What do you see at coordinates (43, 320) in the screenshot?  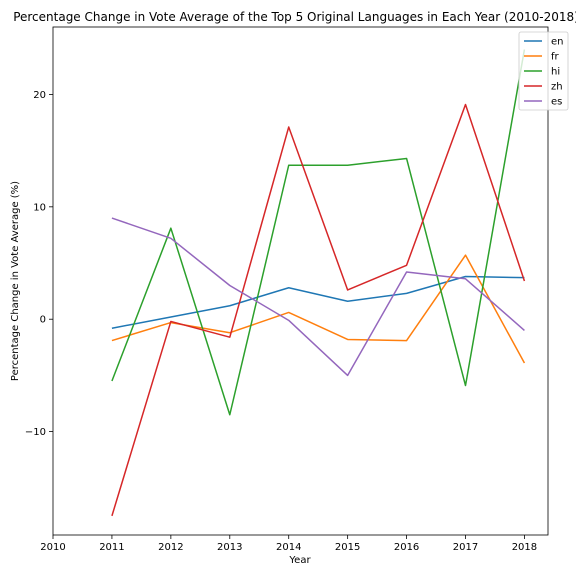 I see `y-tick-label: 0` at bounding box center [43, 320].